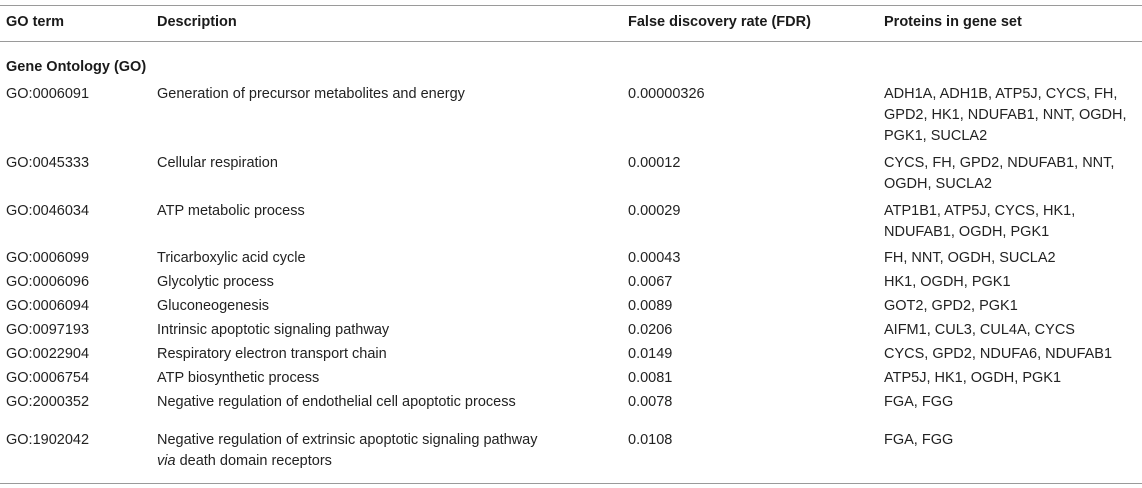 This screenshot has width=1142, height=488. I want to click on fdr-cell: 0.00029, so click(654, 211).